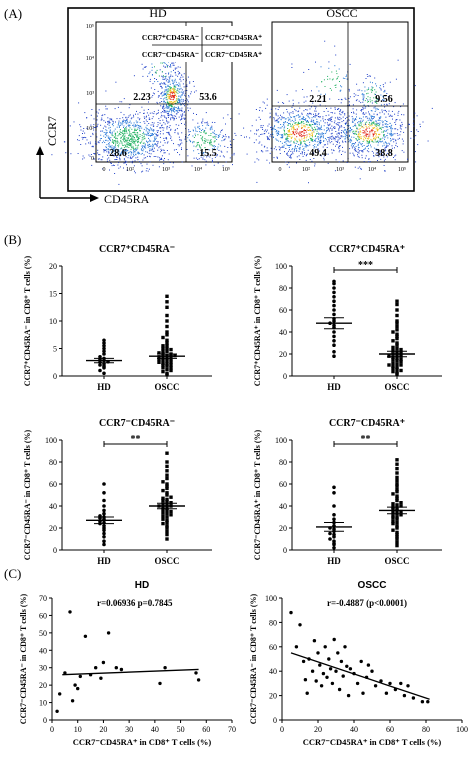  Describe the element at coordinates (43, 685) in the screenshot. I see `y-tick-label: 20` at that location.